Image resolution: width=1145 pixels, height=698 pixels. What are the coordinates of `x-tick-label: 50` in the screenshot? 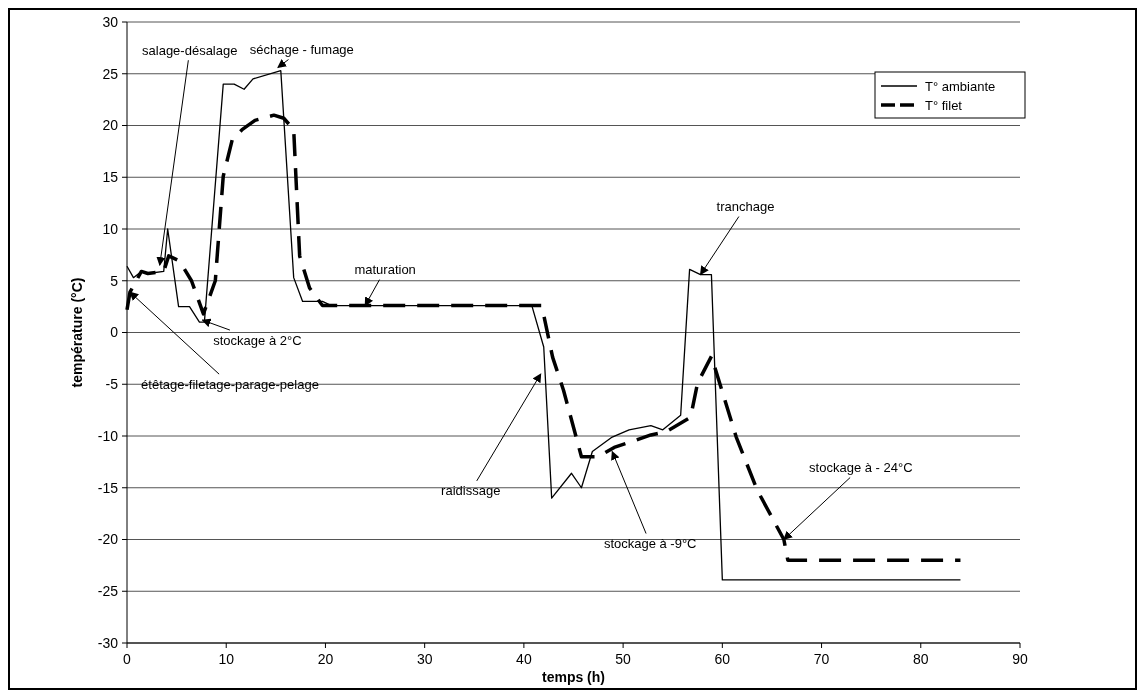 It's located at (623, 659).